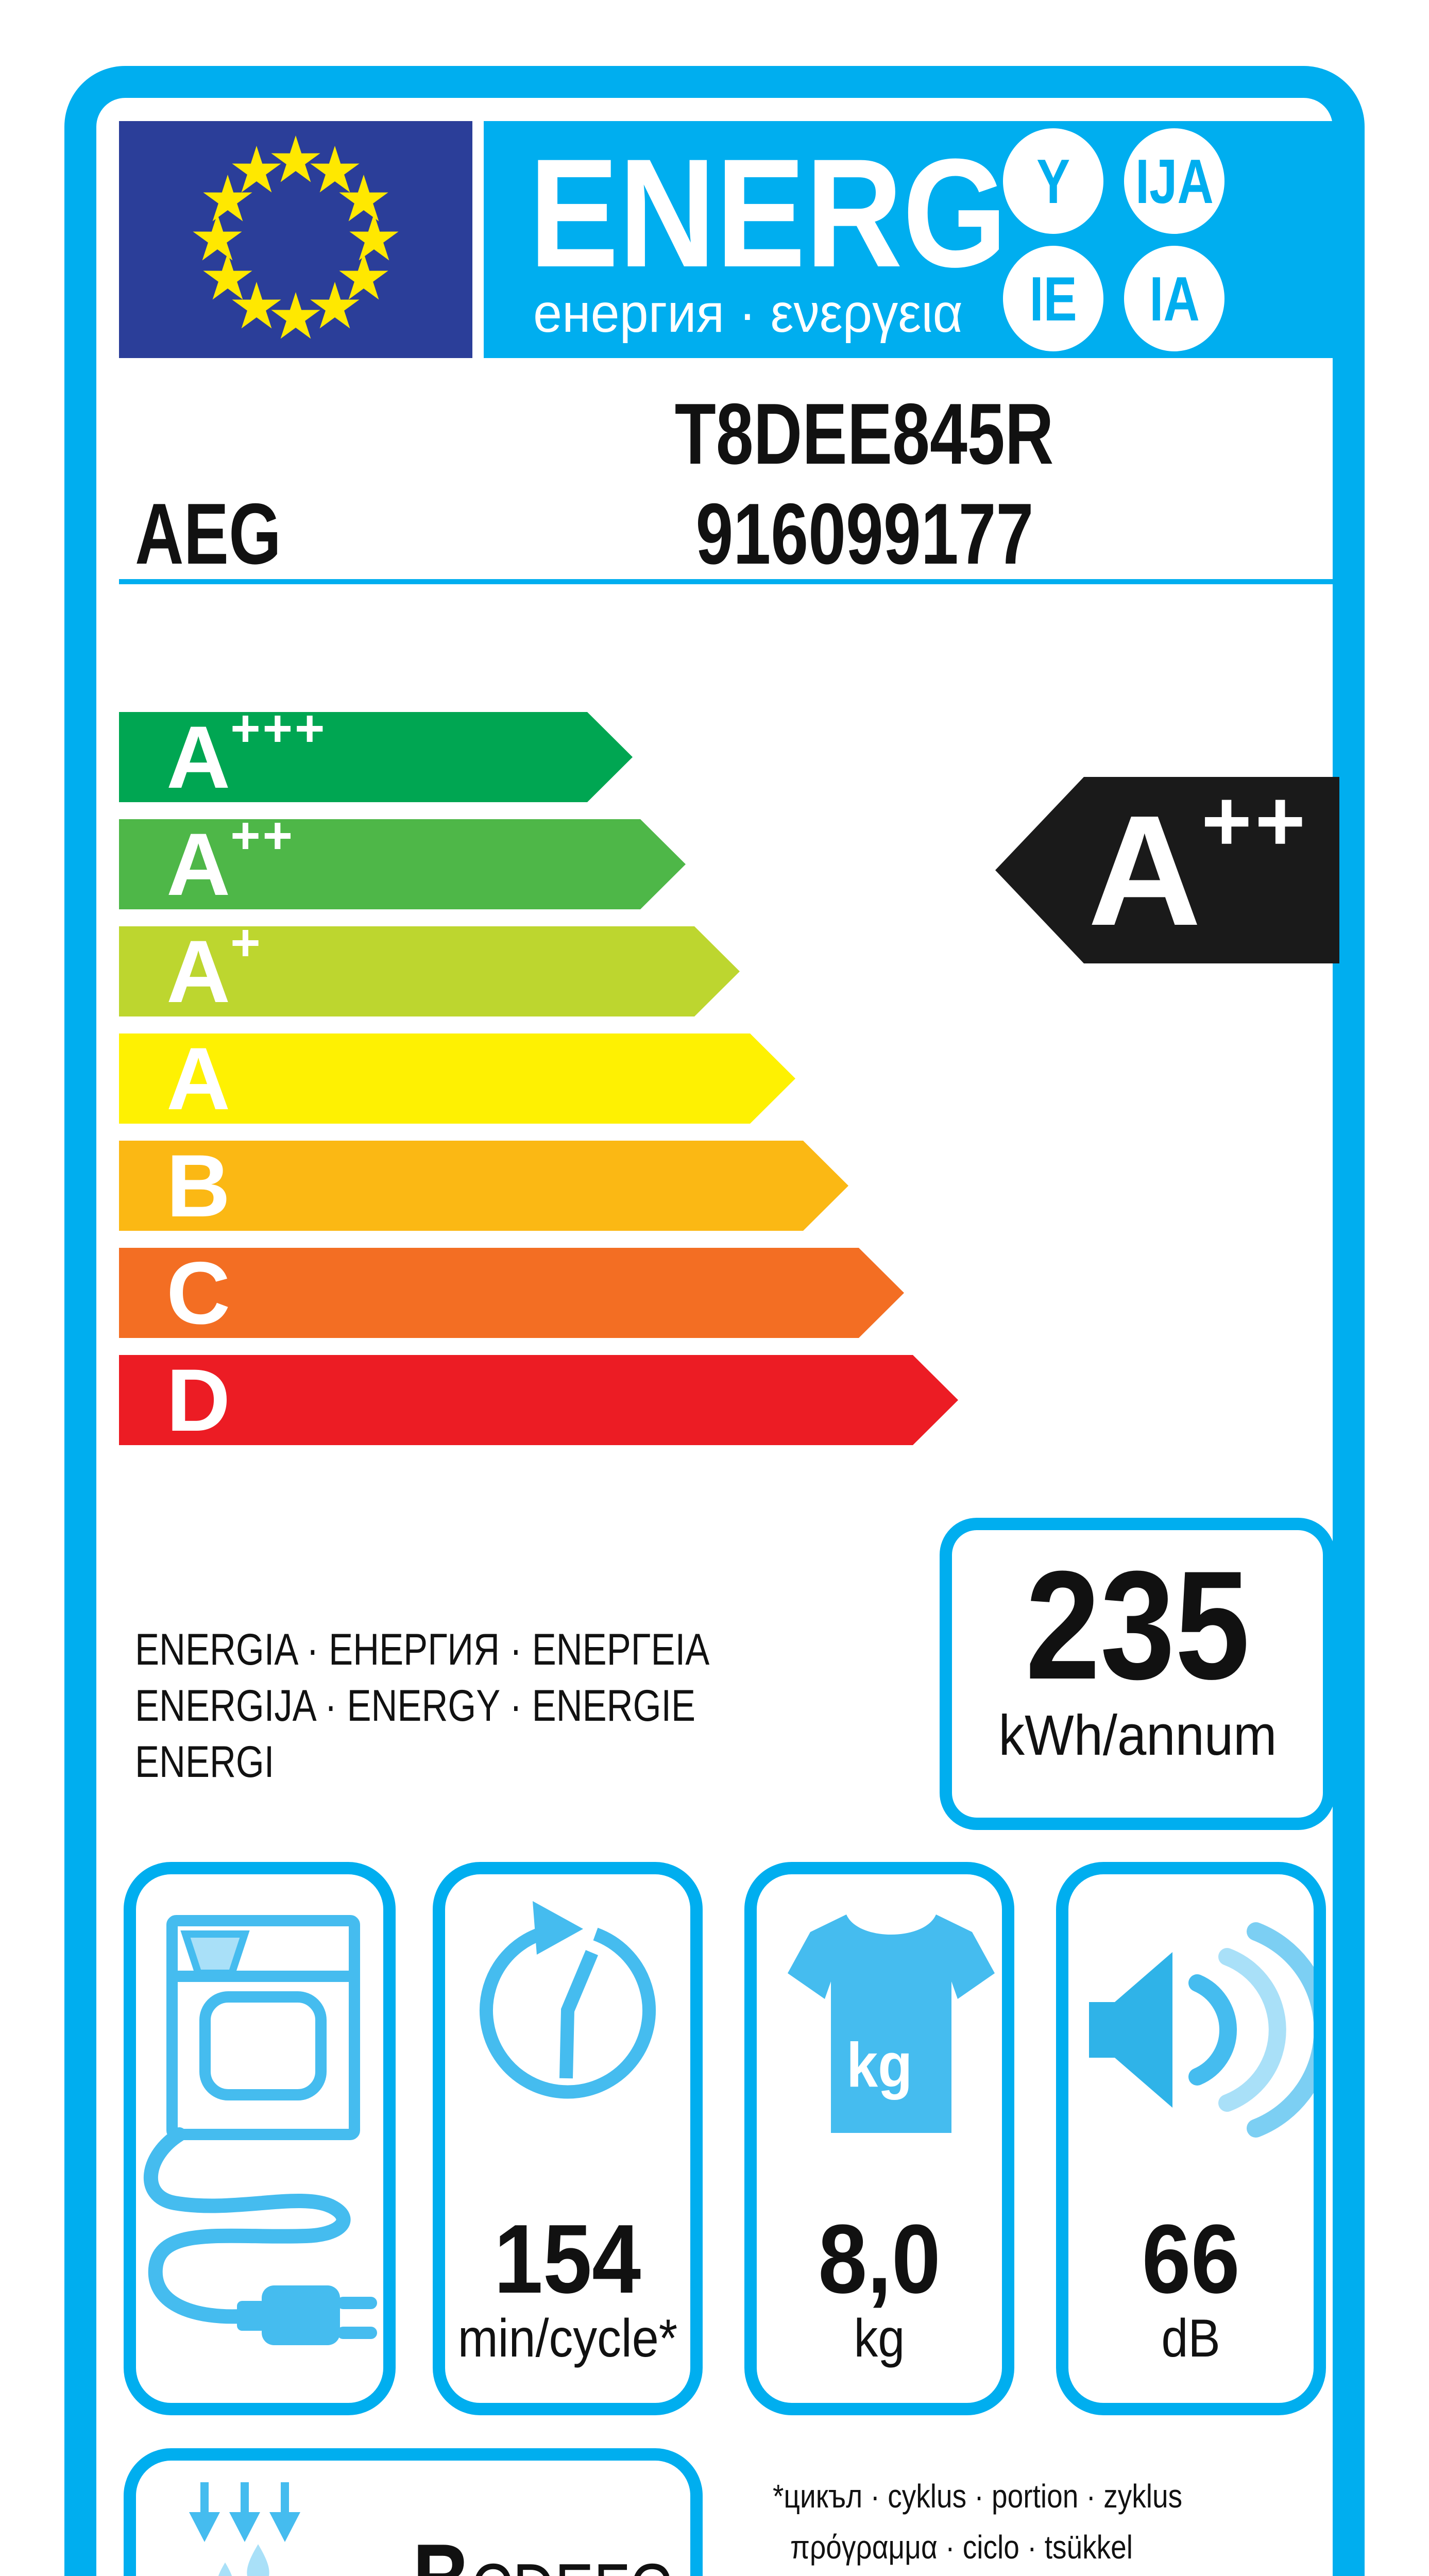 The image size is (1429, 2576). I want to click on scale-bar-c: C, so click(512, 1293).